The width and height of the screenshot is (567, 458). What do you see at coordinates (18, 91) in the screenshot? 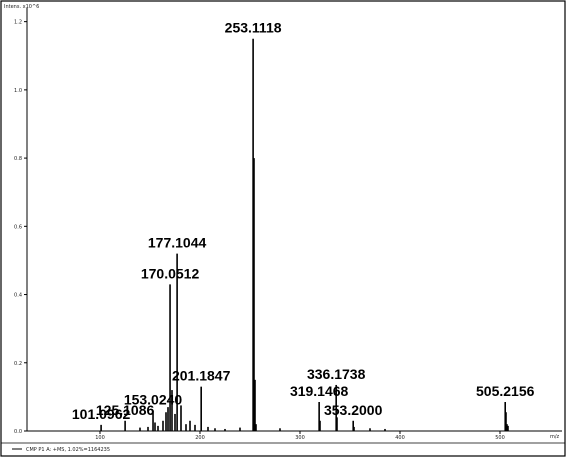
I see `y-tick-label: 1.0` at bounding box center [18, 91].